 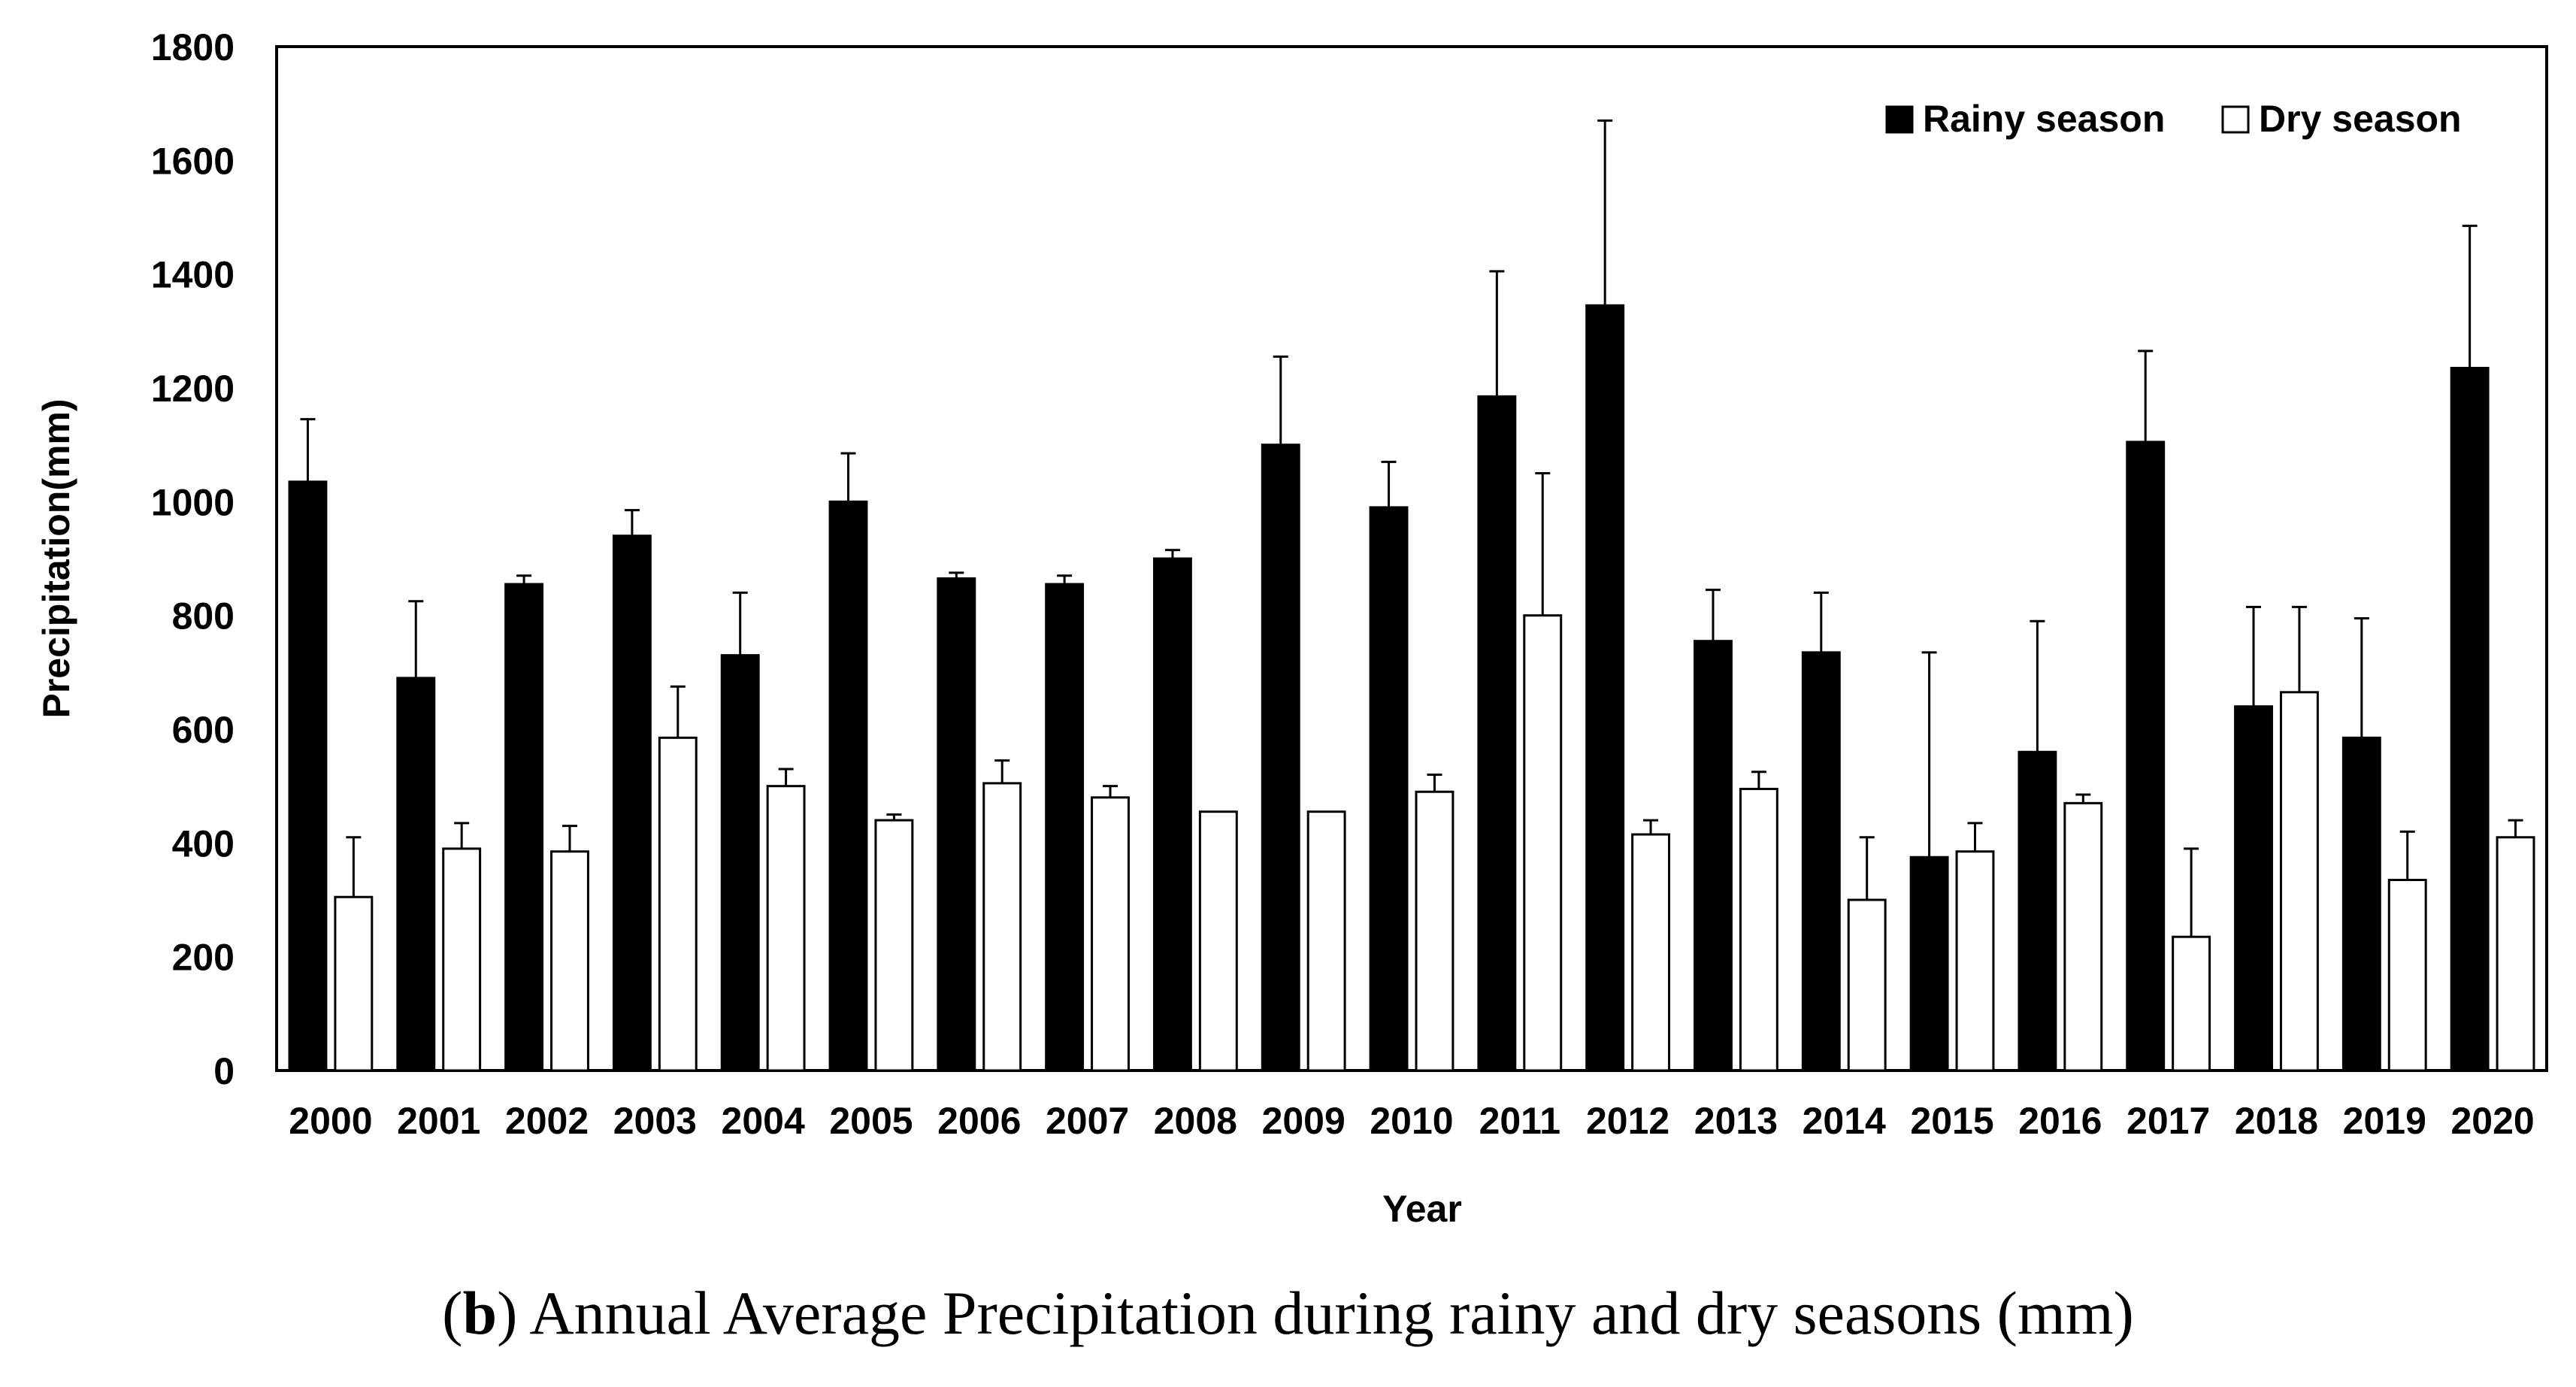 I want to click on bar-dry-2009, so click(x=1326, y=941).